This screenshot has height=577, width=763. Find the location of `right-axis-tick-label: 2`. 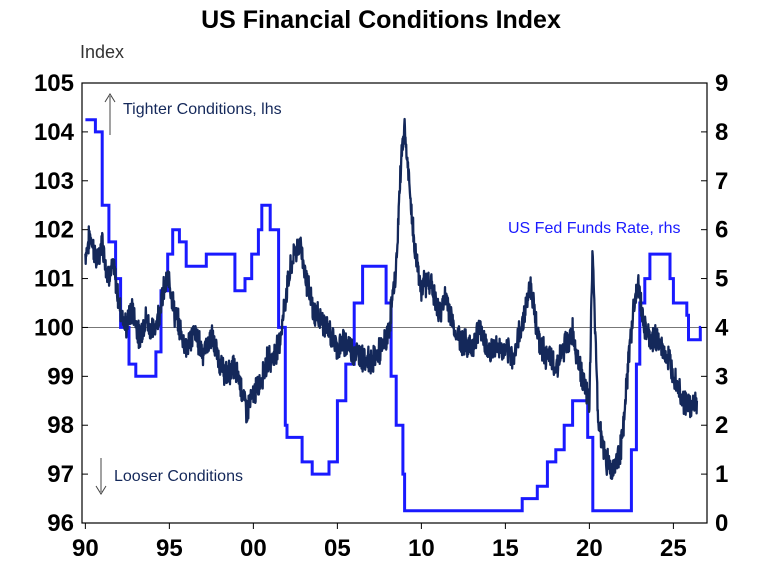

right-axis-tick-label: 2 is located at coordinates (721, 425).